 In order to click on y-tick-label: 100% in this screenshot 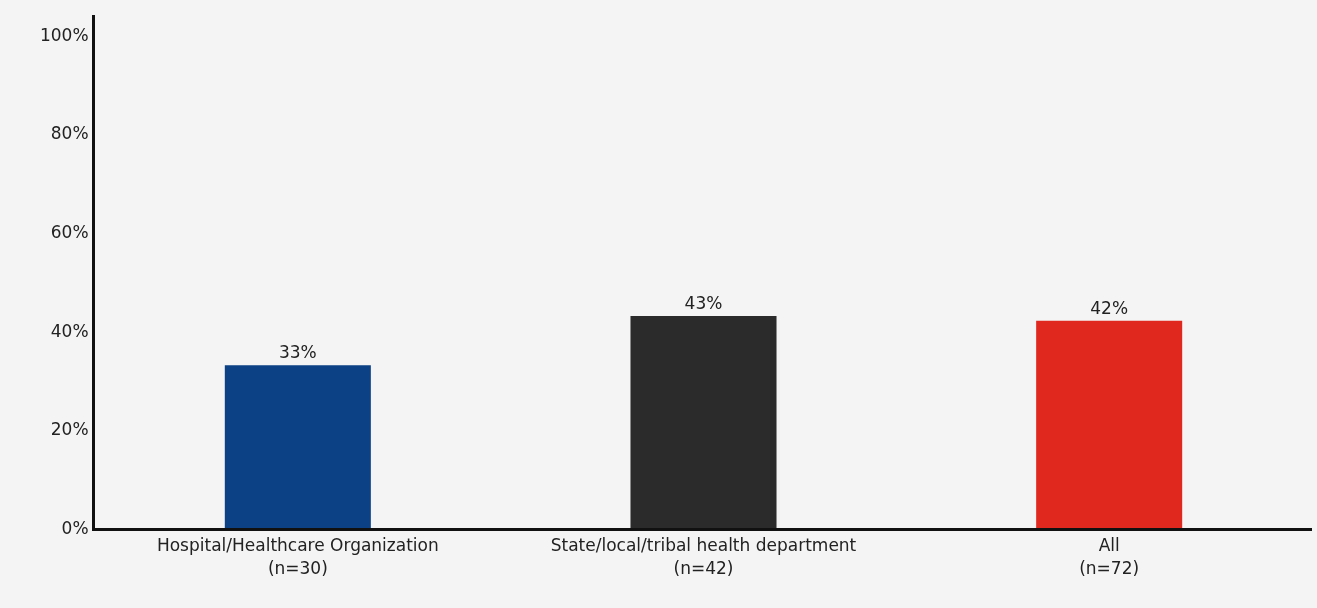, I will do `click(64, 34)`.